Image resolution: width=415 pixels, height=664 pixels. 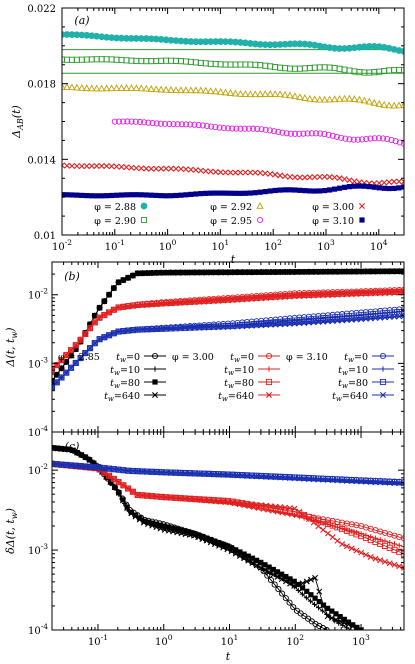 I want to click on panel-c-xtick-label-base: 10, so click(x=161, y=642).